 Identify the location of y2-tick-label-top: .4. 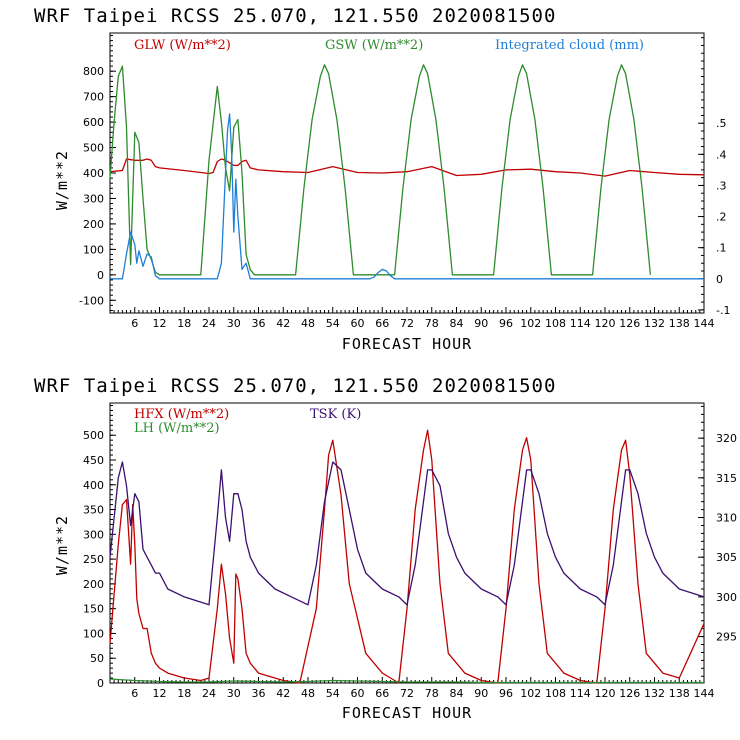
(721, 154).